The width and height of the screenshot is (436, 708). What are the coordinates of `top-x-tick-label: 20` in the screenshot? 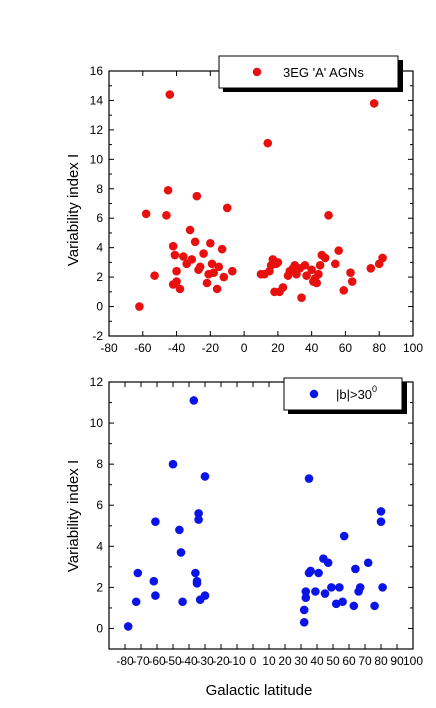 It's located at (278, 348).